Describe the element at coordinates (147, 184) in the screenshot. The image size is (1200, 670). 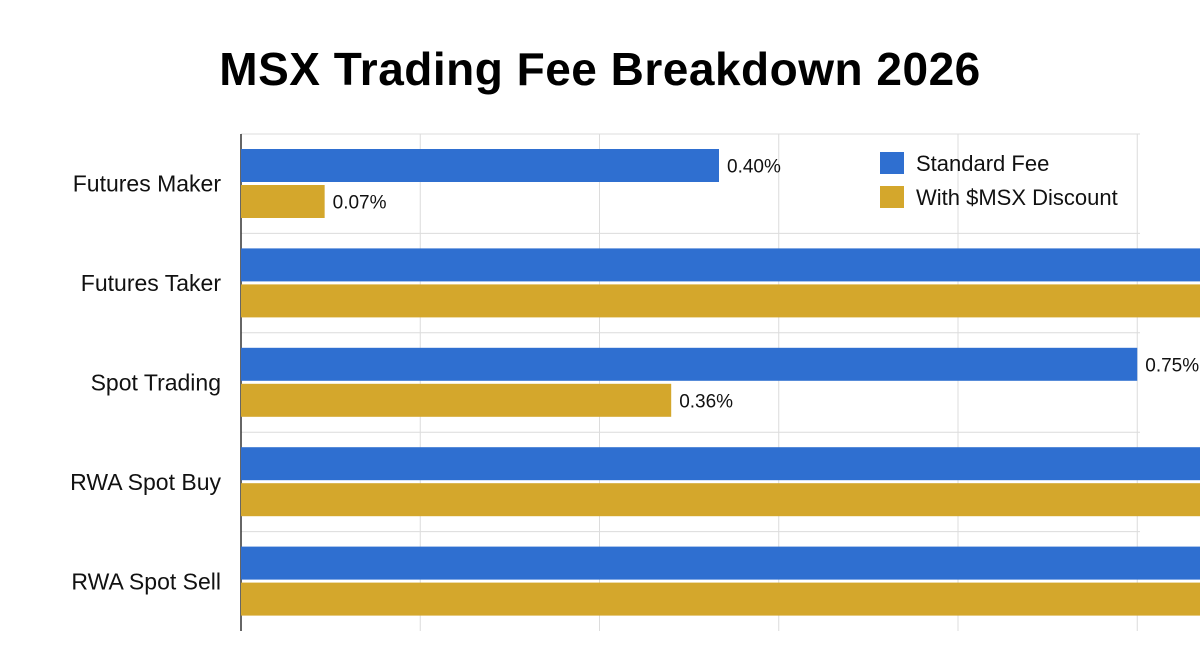
I see `category-label: Futures Maker` at that location.